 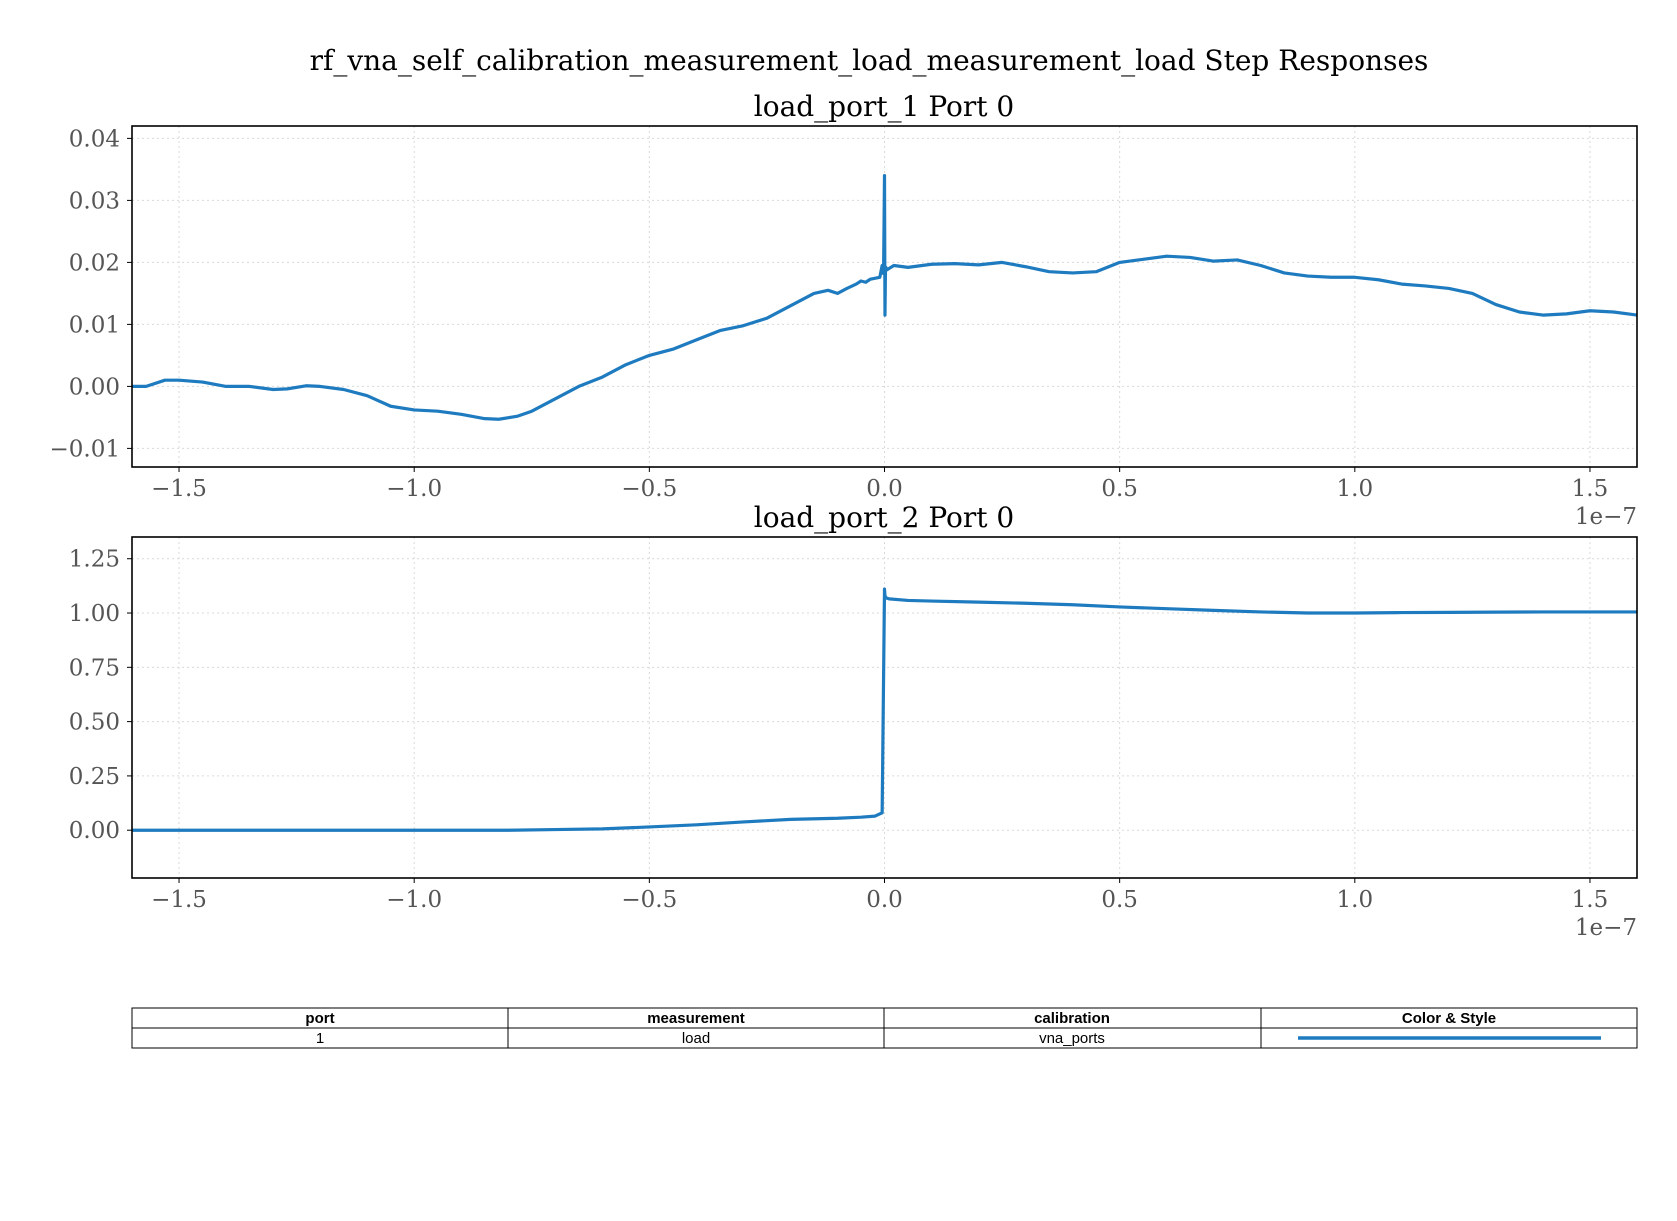 What do you see at coordinates (94, 263) in the screenshot?
I see `y-tick-label: 0.02` at bounding box center [94, 263].